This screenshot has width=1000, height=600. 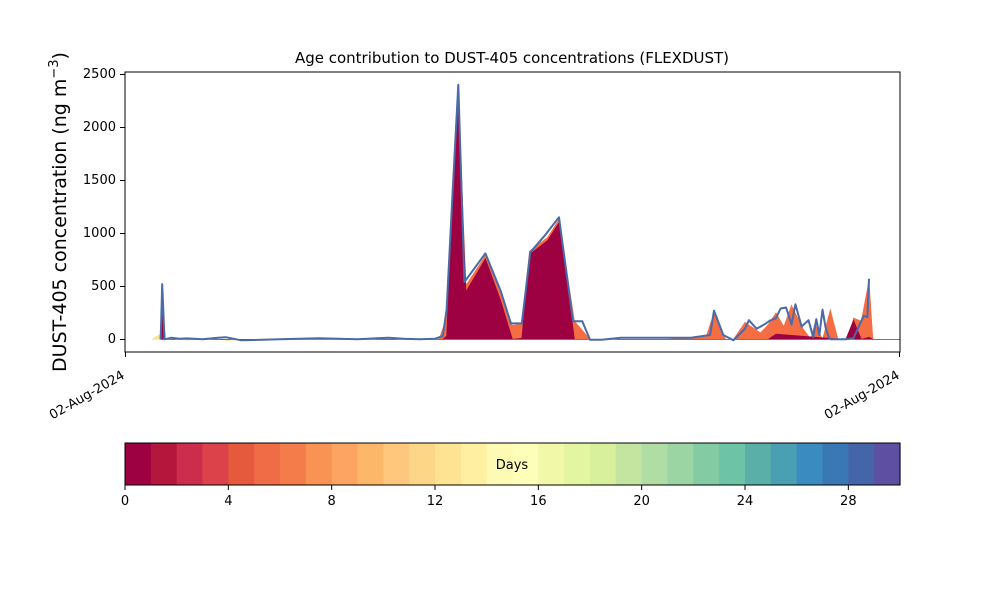 I want to click on y-tick-label: 2500, so click(x=99, y=74).